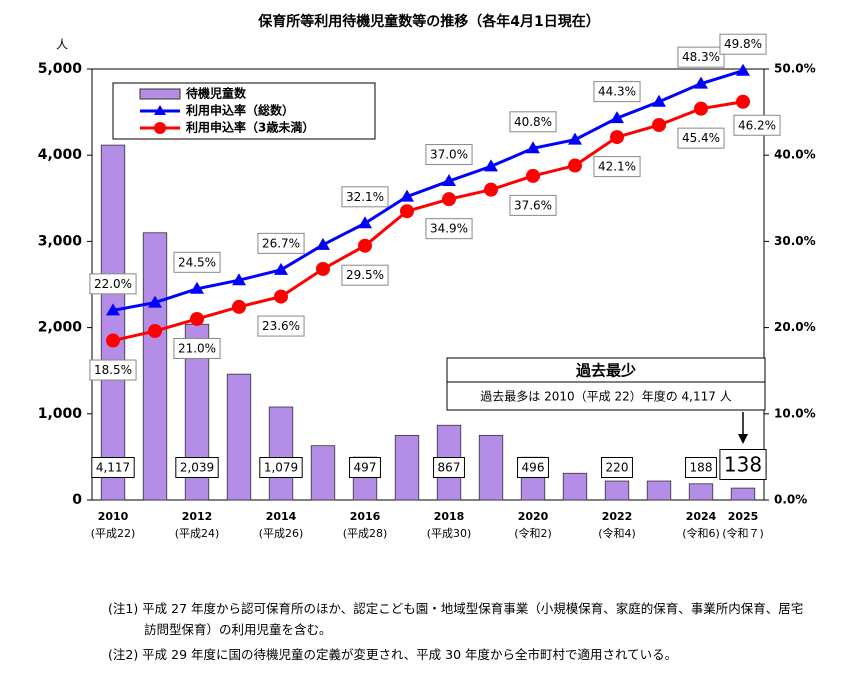 Image resolution: width=858 pixels, height=679 pixels. I want to click on legend-label: 利用申込率（3歳未満）, so click(250, 127).